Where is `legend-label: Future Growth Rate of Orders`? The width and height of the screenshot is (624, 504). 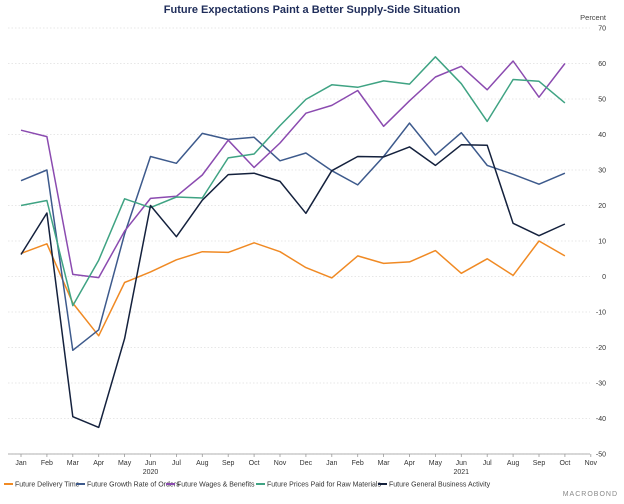 legend-label: Future Growth Rate of Orders is located at coordinates (133, 485).